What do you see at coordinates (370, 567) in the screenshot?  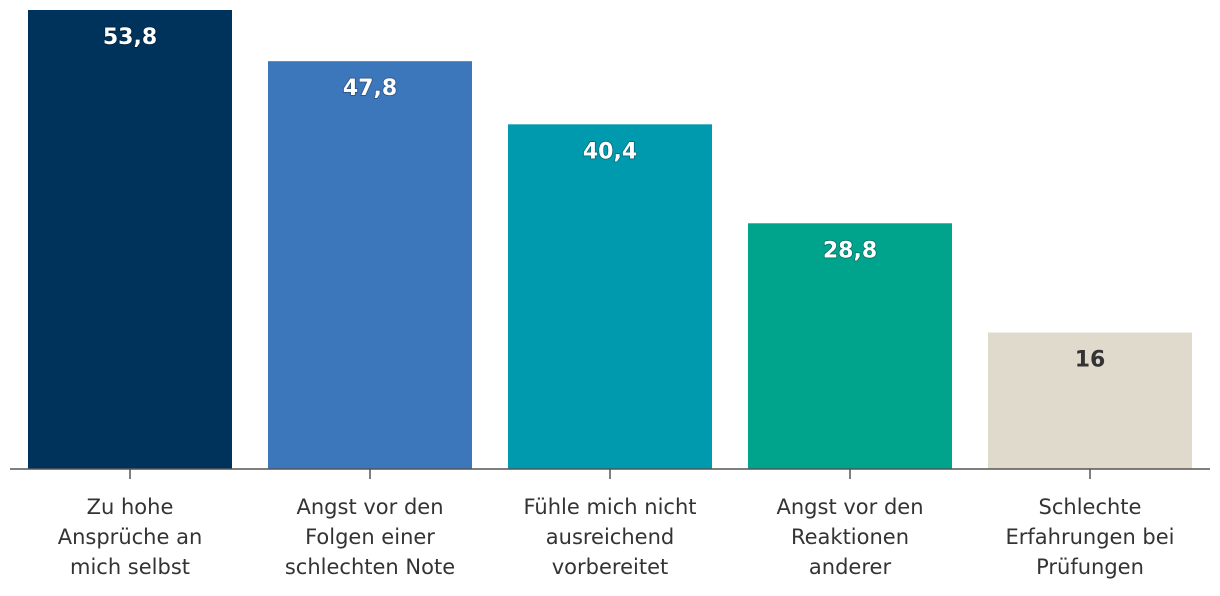 I see `category-label-line: schlechten Note` at bounding box center [370, 567].